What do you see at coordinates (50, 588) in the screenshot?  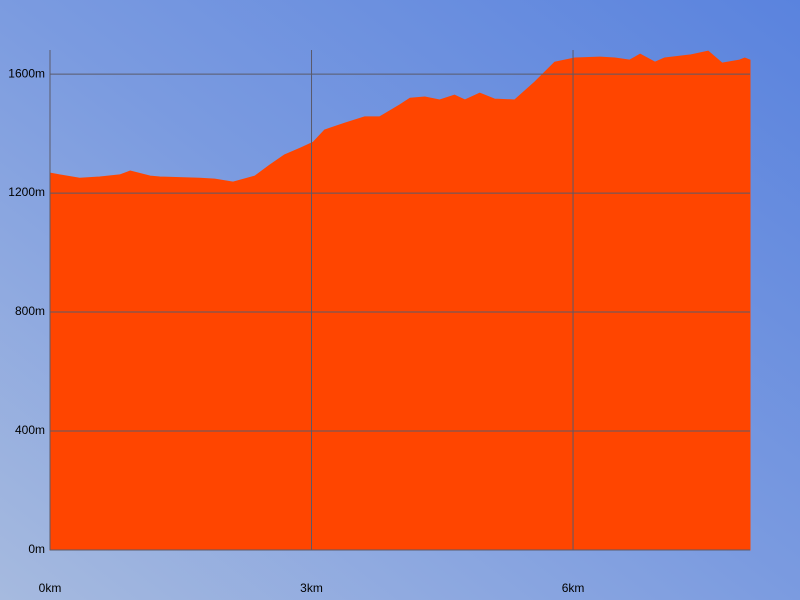 I see `x-tick-label: 0km` at bounding box center [50, 588].